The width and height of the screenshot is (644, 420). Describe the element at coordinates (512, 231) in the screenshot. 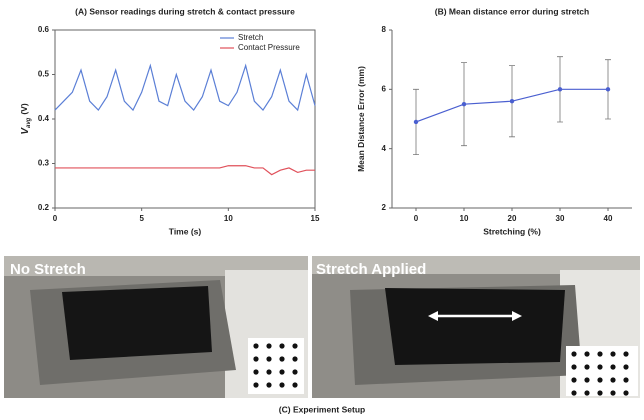

I see `x-axis-label: Stretching (%)` at that location.